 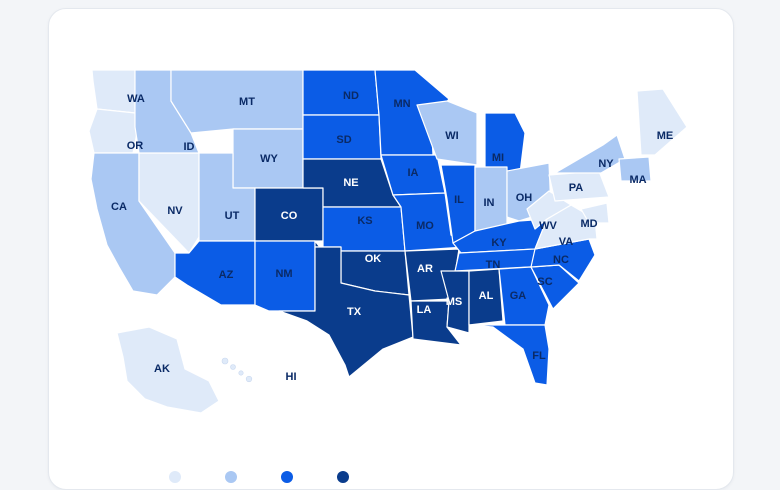 I want to click on state-label-ks: KS, so click(x=364, y=221).